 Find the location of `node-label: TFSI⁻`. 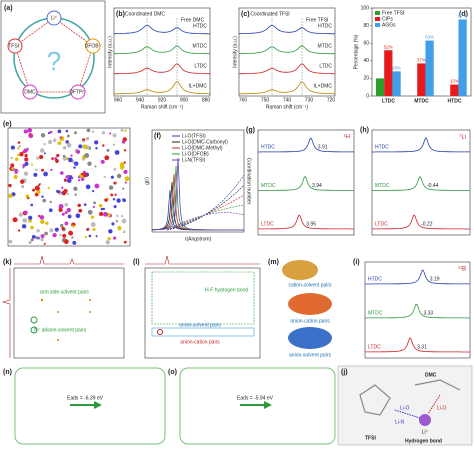

node-label: TFSI⁻ is located at coordinates (15, 46).